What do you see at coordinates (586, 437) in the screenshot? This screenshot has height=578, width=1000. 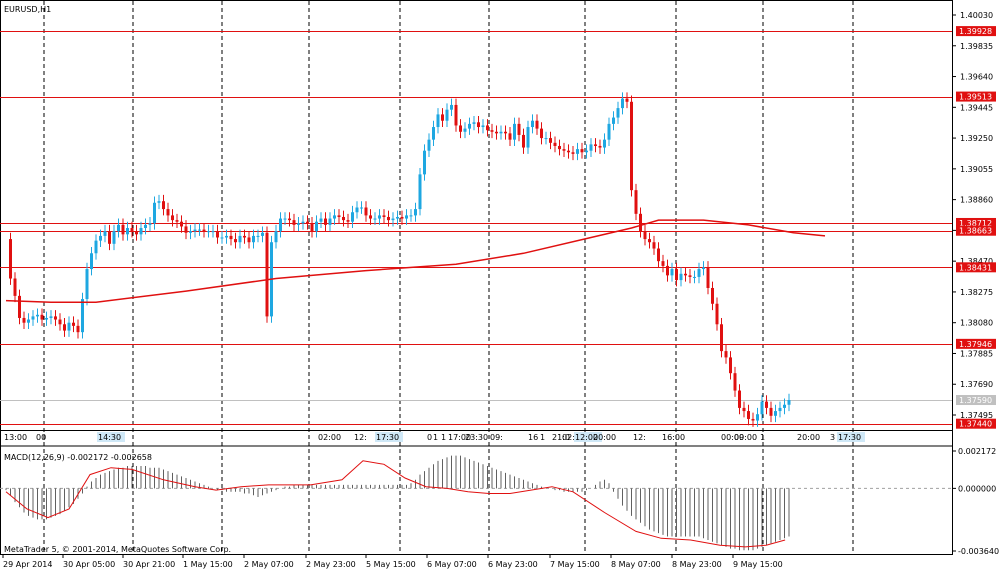 I see `session-marker-label: 12:00` at bounding box center [586, 437].